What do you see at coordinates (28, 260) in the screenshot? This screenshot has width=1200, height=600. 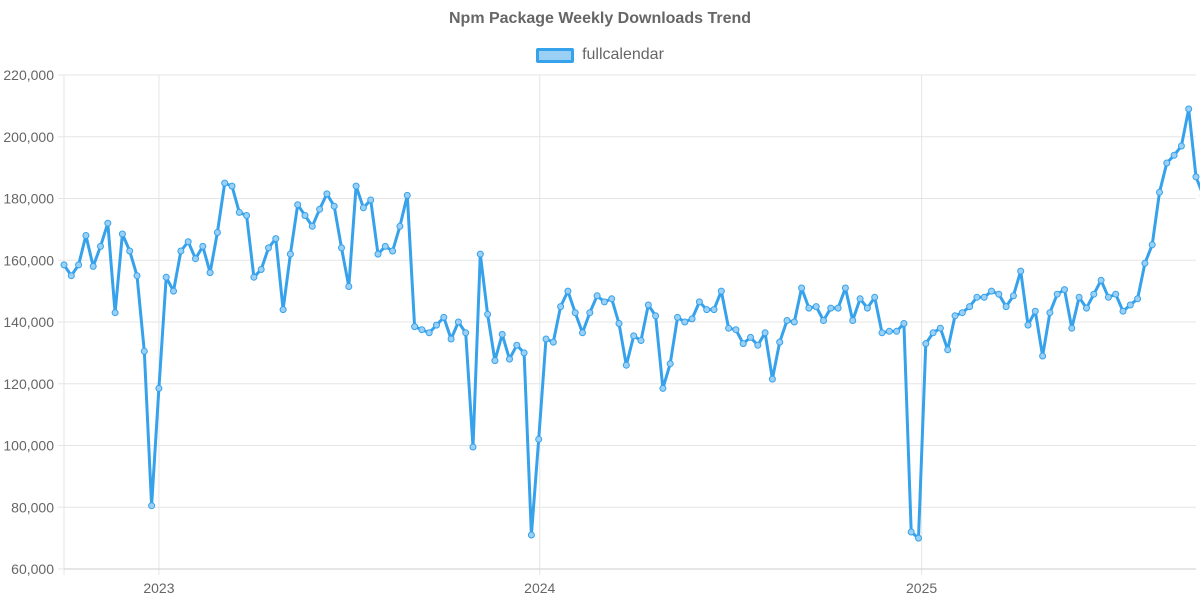 I see `y-tick-label: 160,000` at bounding box center [28, 260].